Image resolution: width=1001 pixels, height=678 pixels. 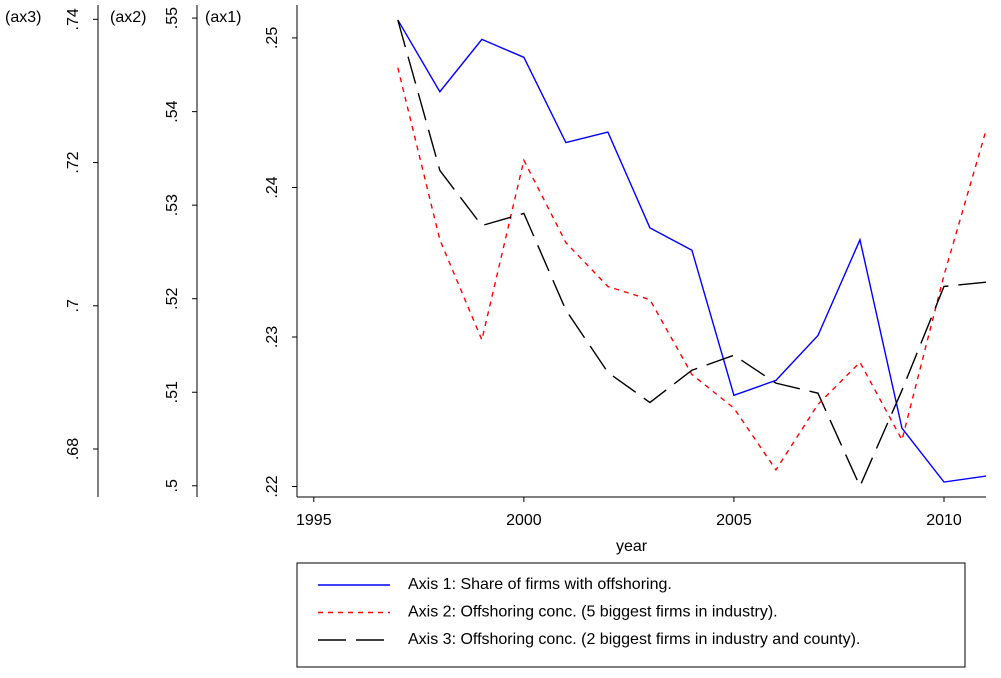 I want to click on x-axis-label: year, so click(x=632, y=546).